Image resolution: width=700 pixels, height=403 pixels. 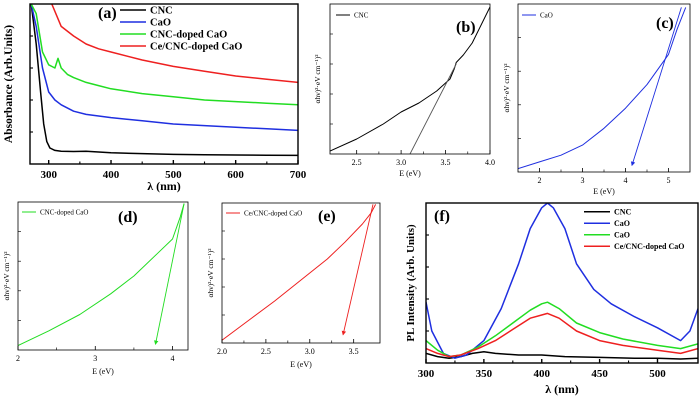 What do you see at coordinates (128, 217) in the screenshot?
I see `panel-label-d: (d)` at bounding box center [128, 217].